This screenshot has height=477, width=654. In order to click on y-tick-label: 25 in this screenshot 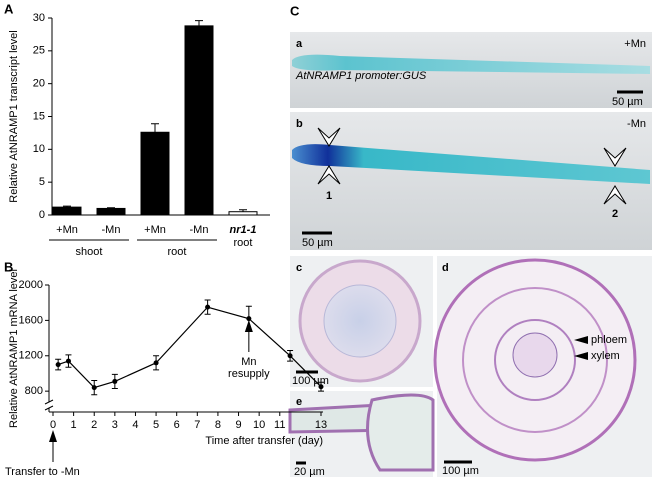, I will do `click(39, 51)`.